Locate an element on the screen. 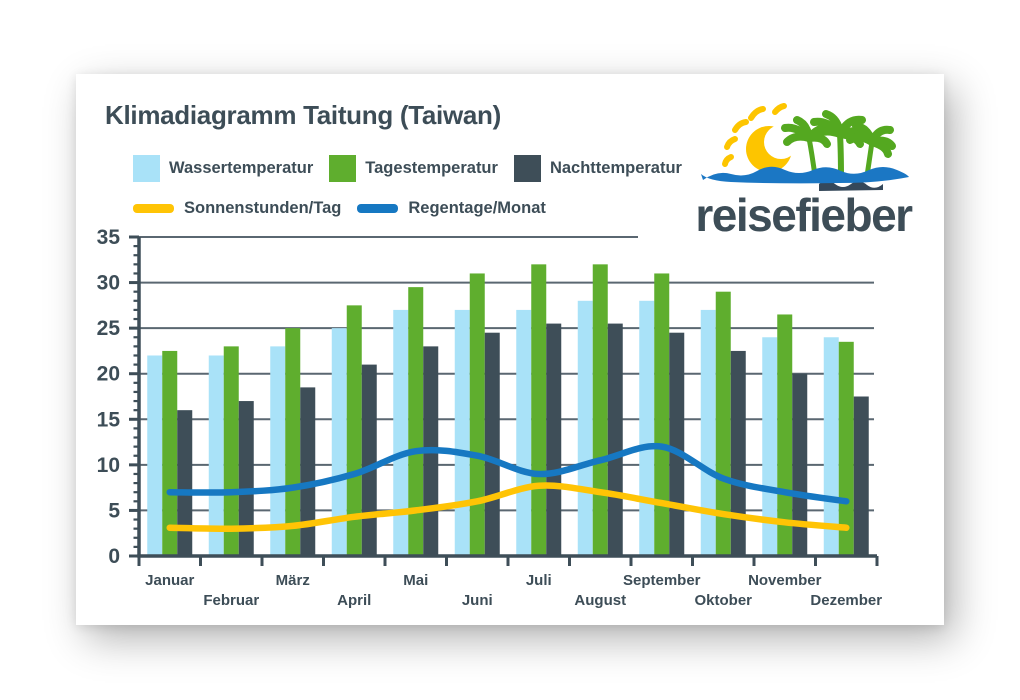 The height and width of the screenshot is (700, 1020). x-axis-label-oktober: Oktober is located at coordinates (723, 600).